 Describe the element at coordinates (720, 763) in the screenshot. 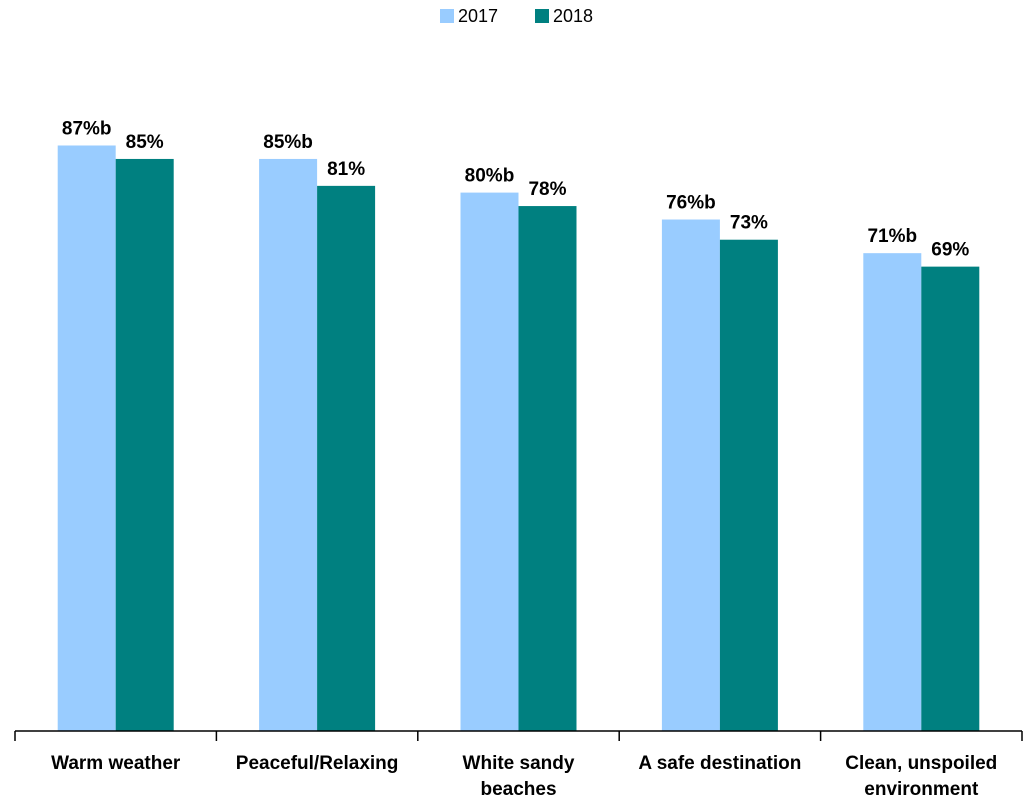

I see `x-tick-label: A safe destination` at that location.